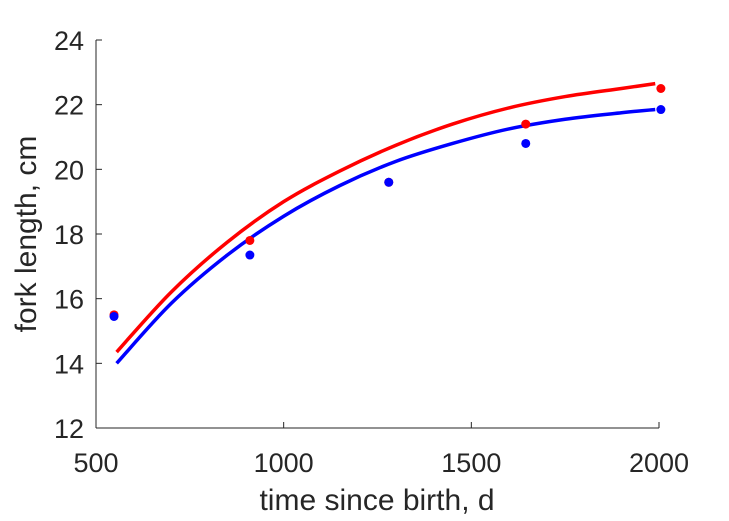  I want to click on x-tick-label: 2000, so click(659, 463).